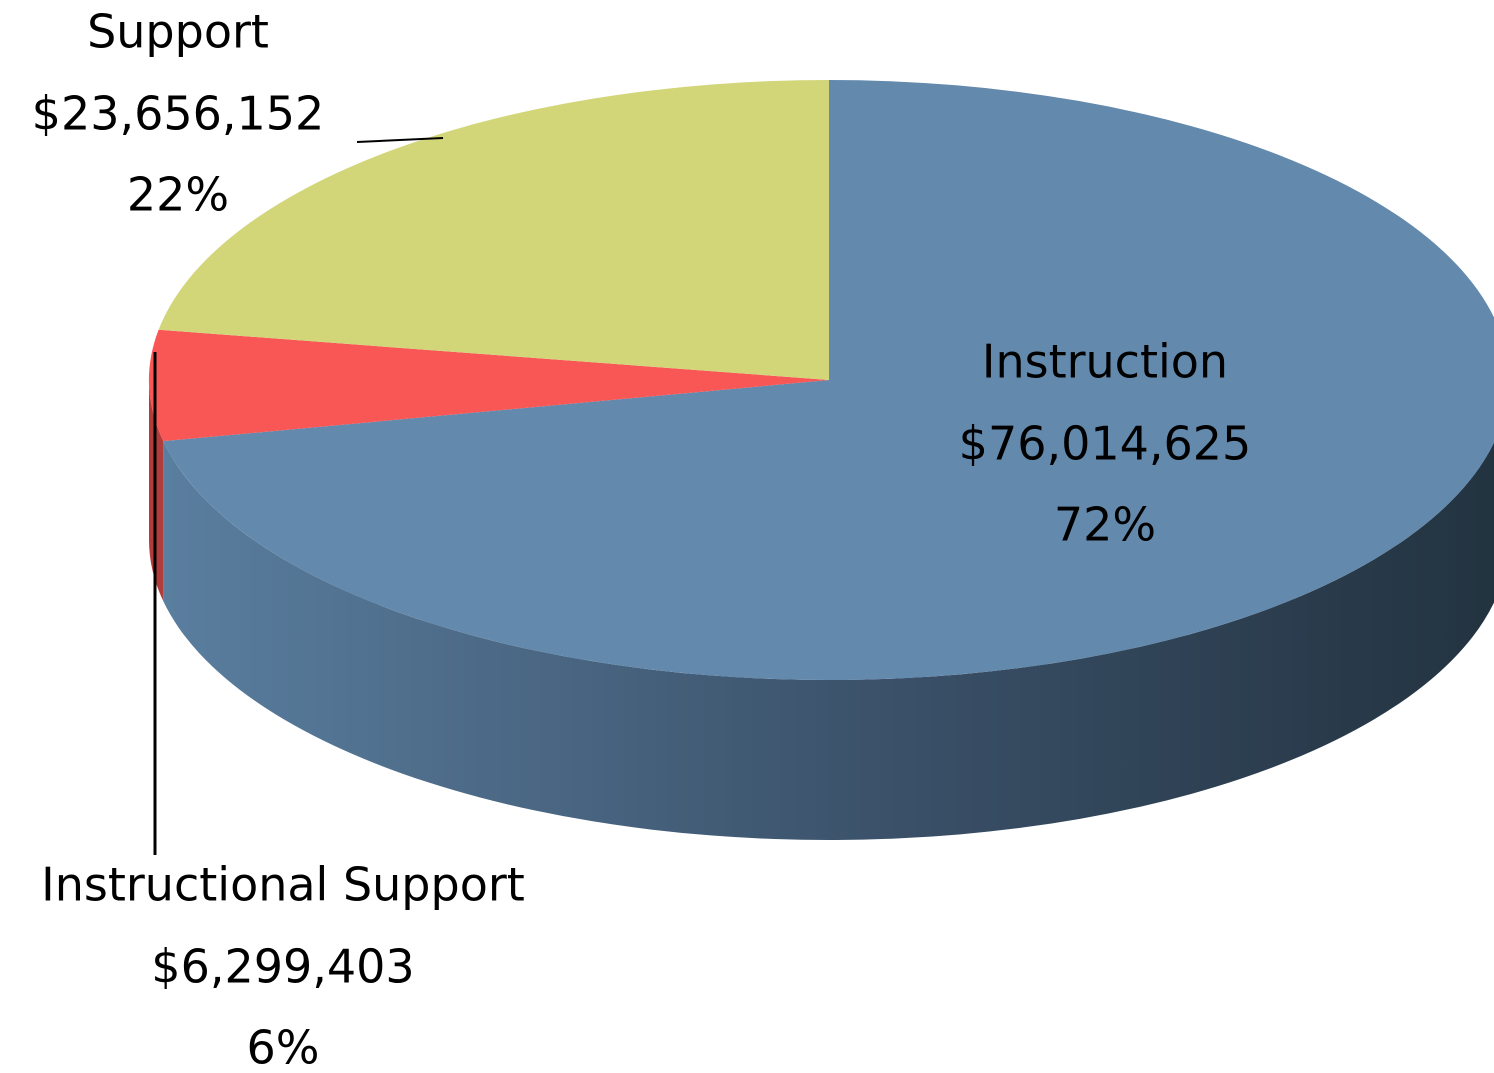 The image size is (1494, 1073). What do you see at coordinates (283, 885) in the screenshot?
I see `slice-label: Instructional Support` at bounding box center [283, 885].